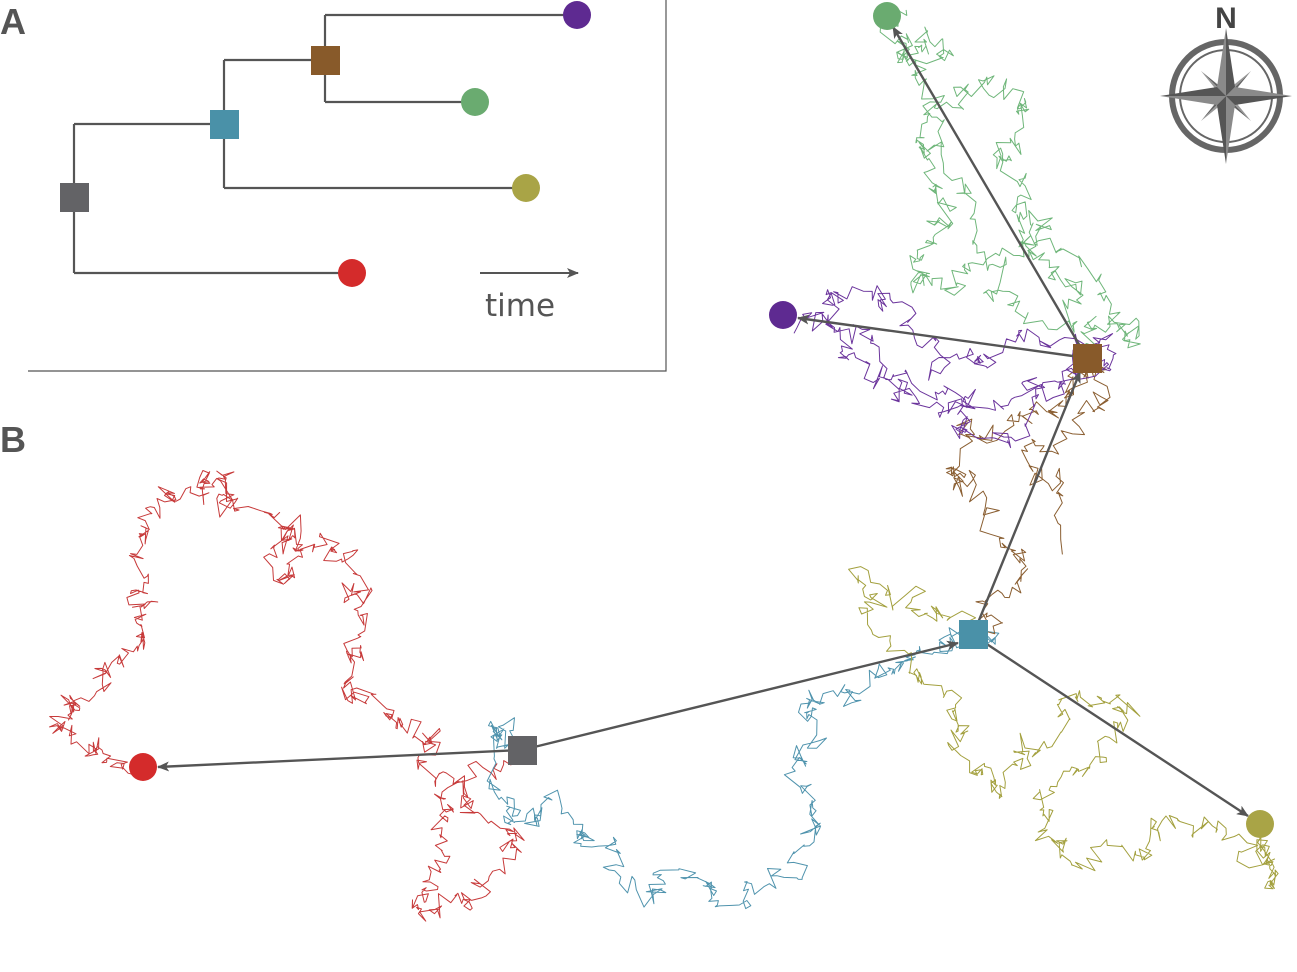 Image resolution: width=1297 pixels, height=972 pixels. I want to click on arrow-blue-to-brown, so click(1026, 503).